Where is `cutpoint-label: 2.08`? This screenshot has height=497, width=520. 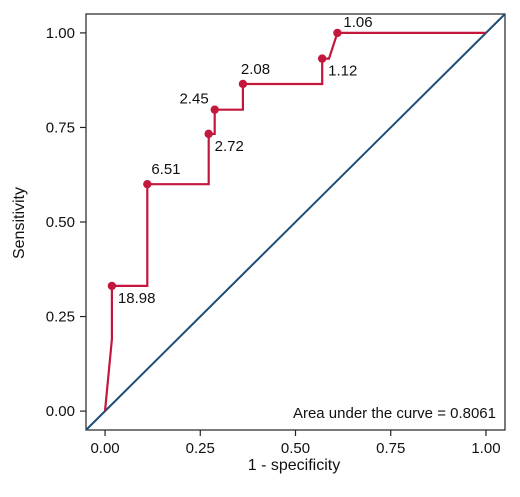
cutpoint-label: 2.08 is located at coordinates (255, 69).